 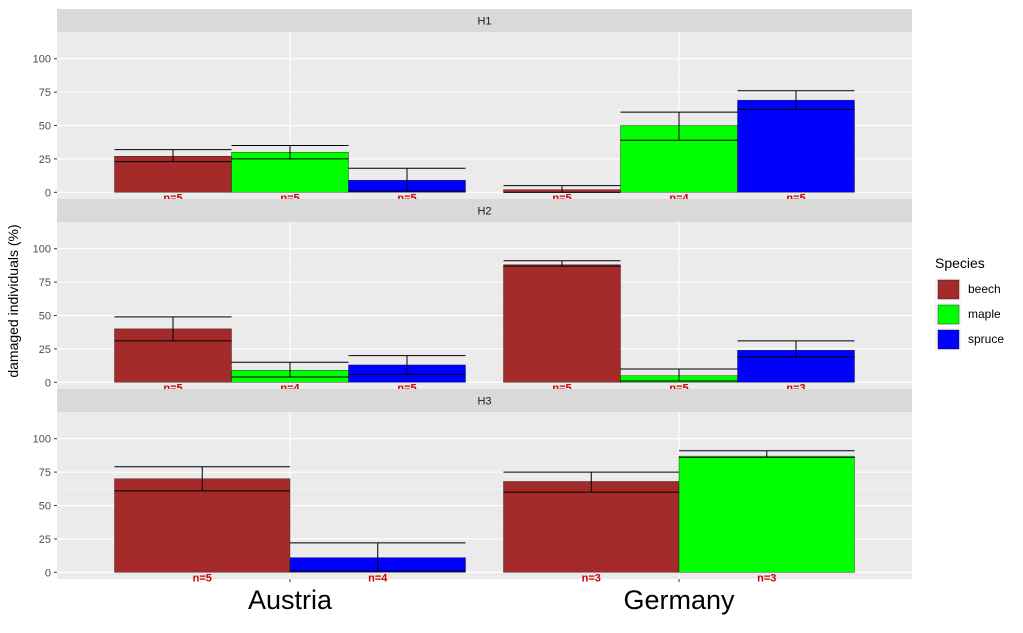 What do you see at coordinates (13, 300) in the screenshot?
I see `y-axis-title: damaged individuals (%)` at bounding box center [13, 300].